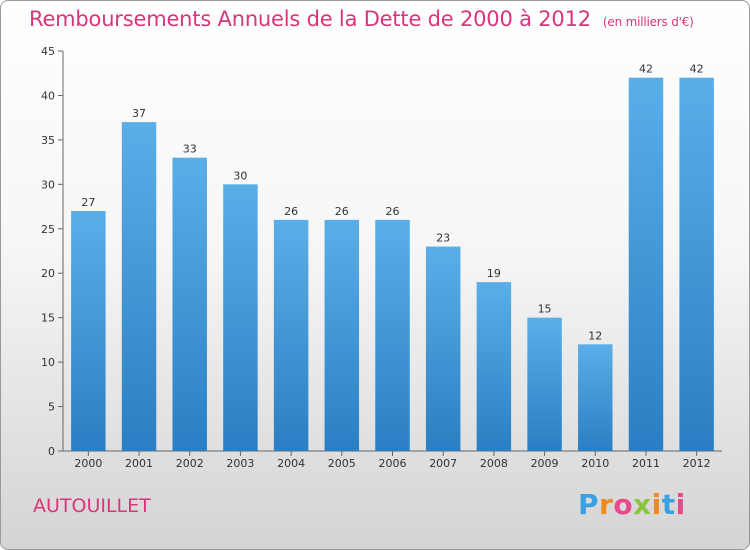 Image resolution: width=750 pixels, height=550 pixels. What do you see at coordinates (545, 463) in the screenshot?
I see `x-tick-label: 2009` at bounding box center [545, 463].